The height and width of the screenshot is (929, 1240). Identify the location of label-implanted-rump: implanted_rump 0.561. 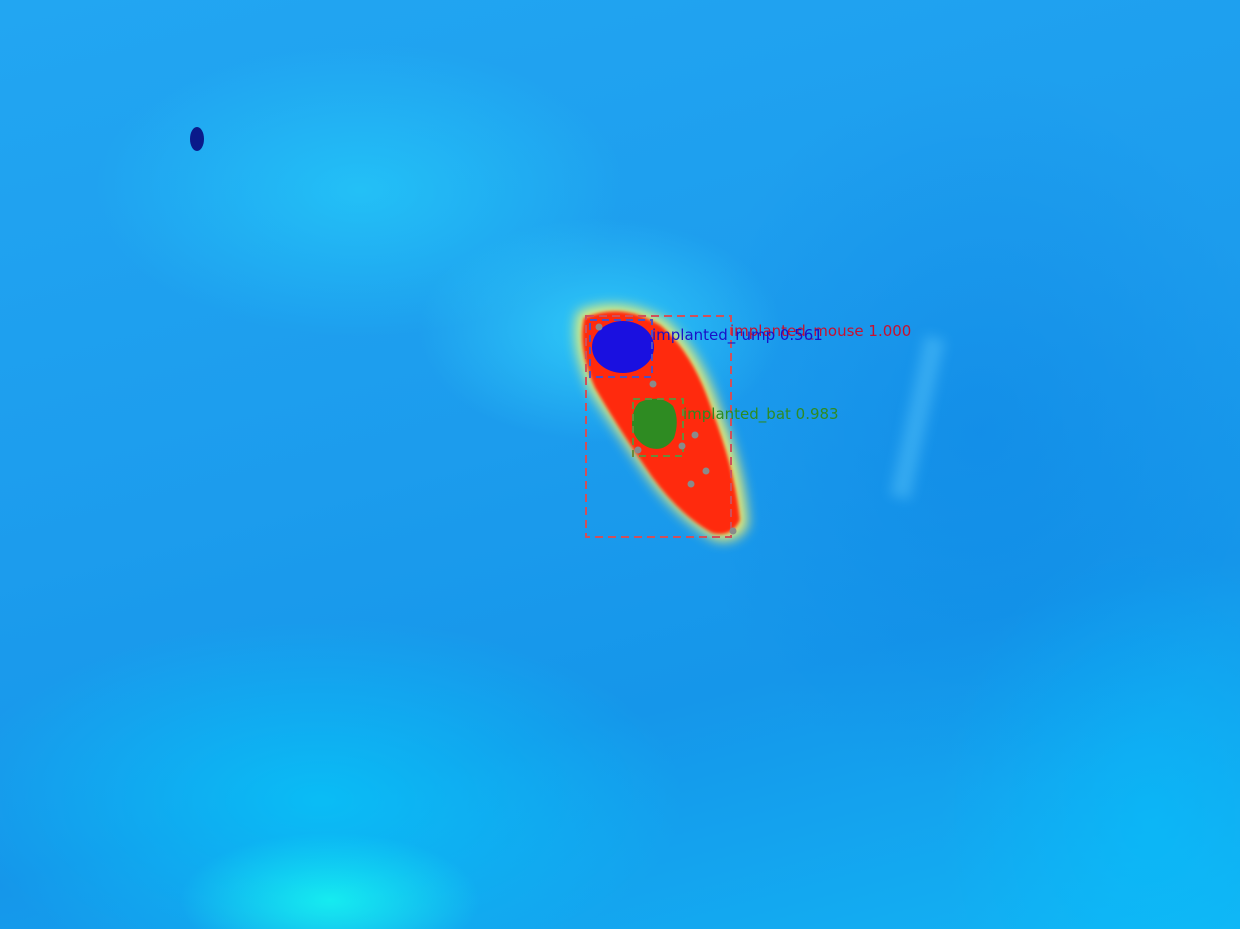
(737, 335).